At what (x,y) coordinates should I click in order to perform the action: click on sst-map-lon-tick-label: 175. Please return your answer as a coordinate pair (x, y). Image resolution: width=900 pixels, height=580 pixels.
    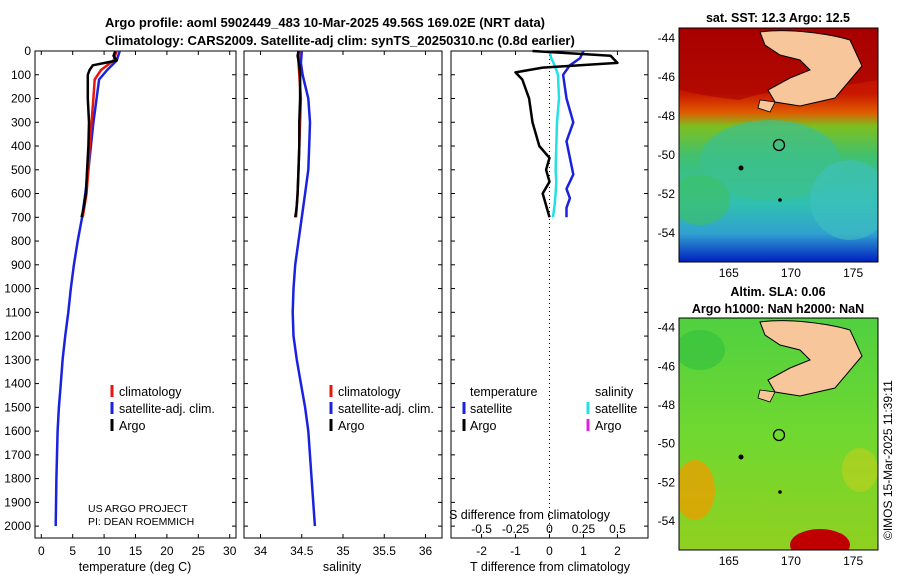
    Looking at the image, I should click on (853, 273).